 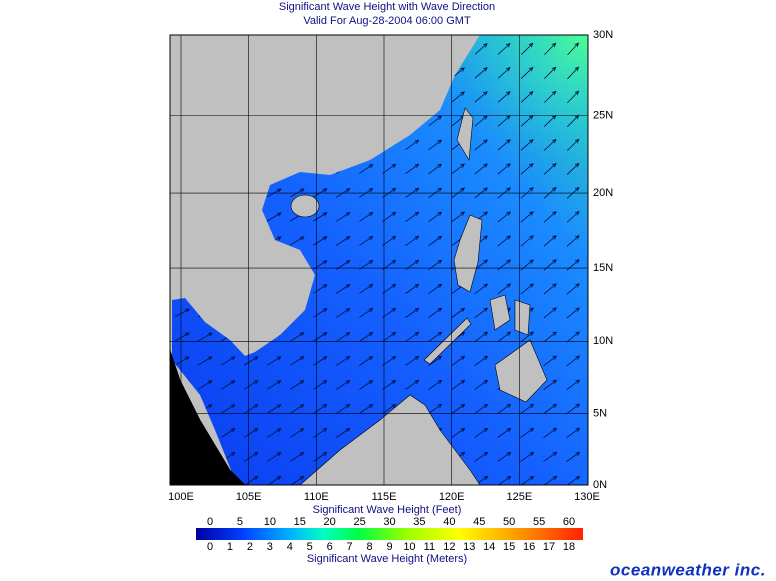 What do you see at coordinates (250, 547) in the screenshot?
I see `colorbar-tick-label: 2` at bounding box center [250, 547].